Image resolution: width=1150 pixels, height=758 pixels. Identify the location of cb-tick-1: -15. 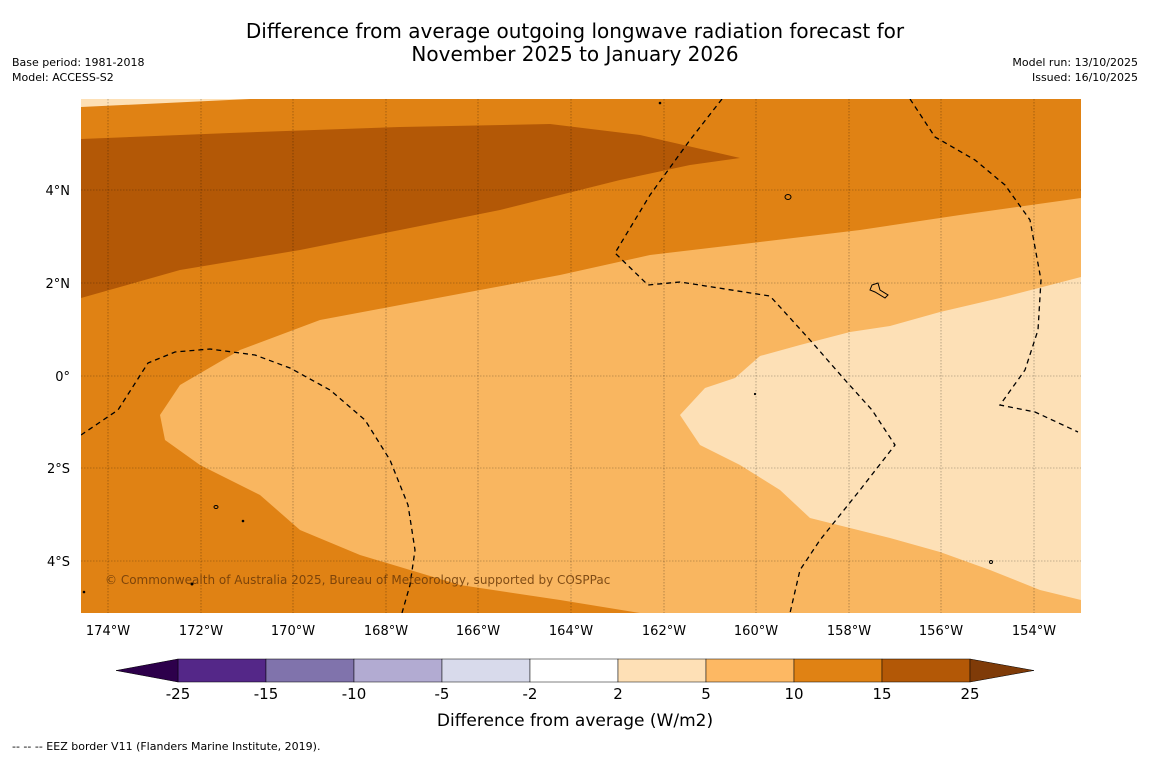
(266, 694).